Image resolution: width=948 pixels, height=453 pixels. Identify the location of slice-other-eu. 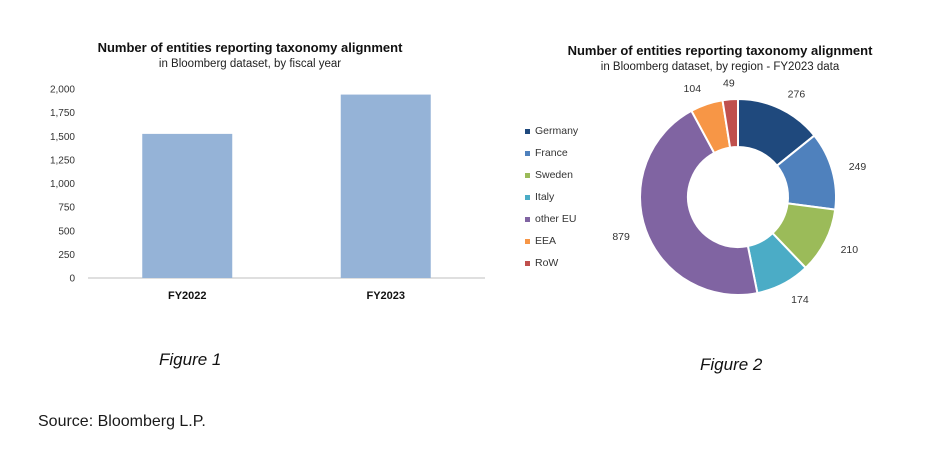
(699, 202).